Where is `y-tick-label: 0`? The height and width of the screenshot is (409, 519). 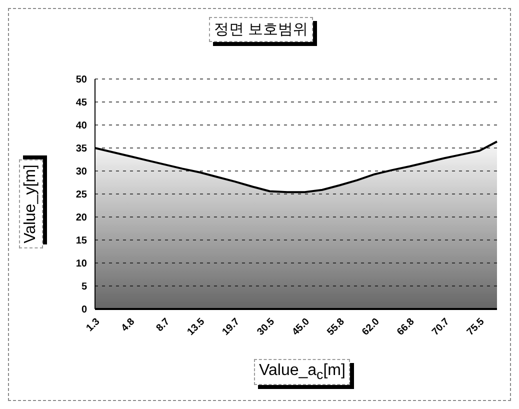
y-tick-label: 0 is located at coordinates (84, 310).